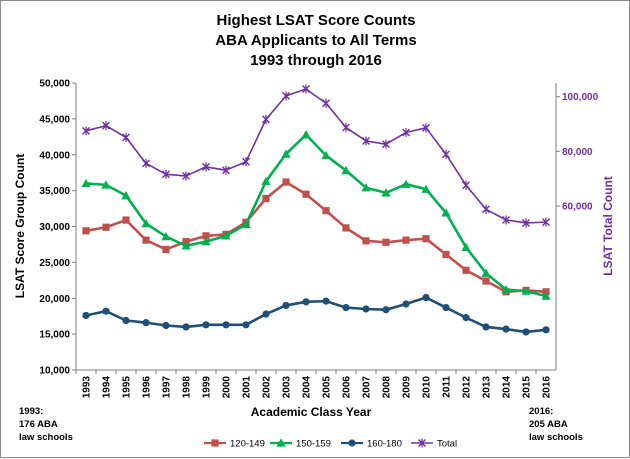 The width and height of the screenshot is (630, 459). I want to click on left-tick-label: 20,000, so click(54, 299).